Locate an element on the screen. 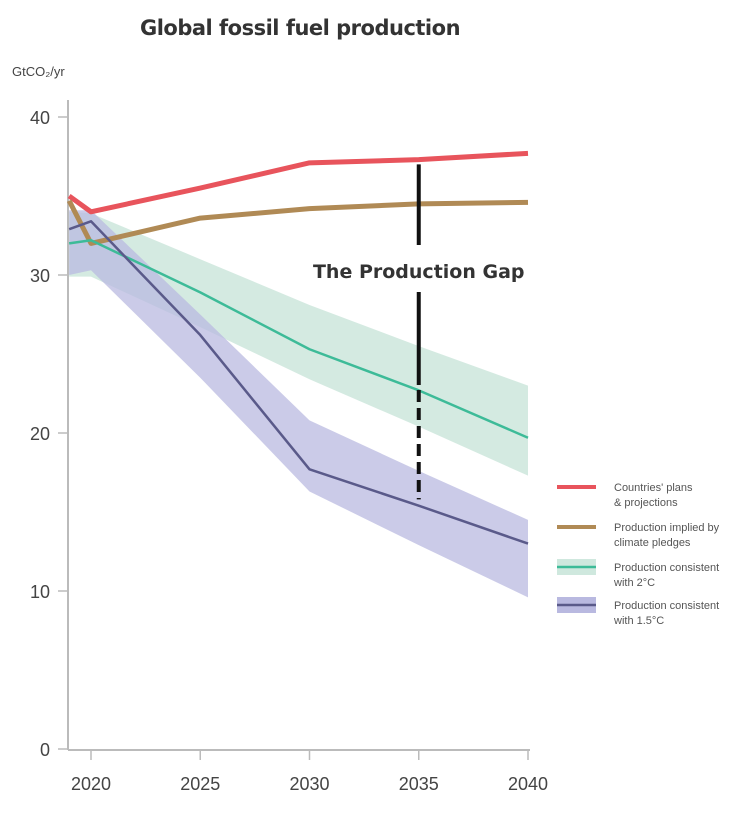 The height and width of the screenshot is (817, 748). x-tick-label: 2030 is located at coordinates (309, 784).